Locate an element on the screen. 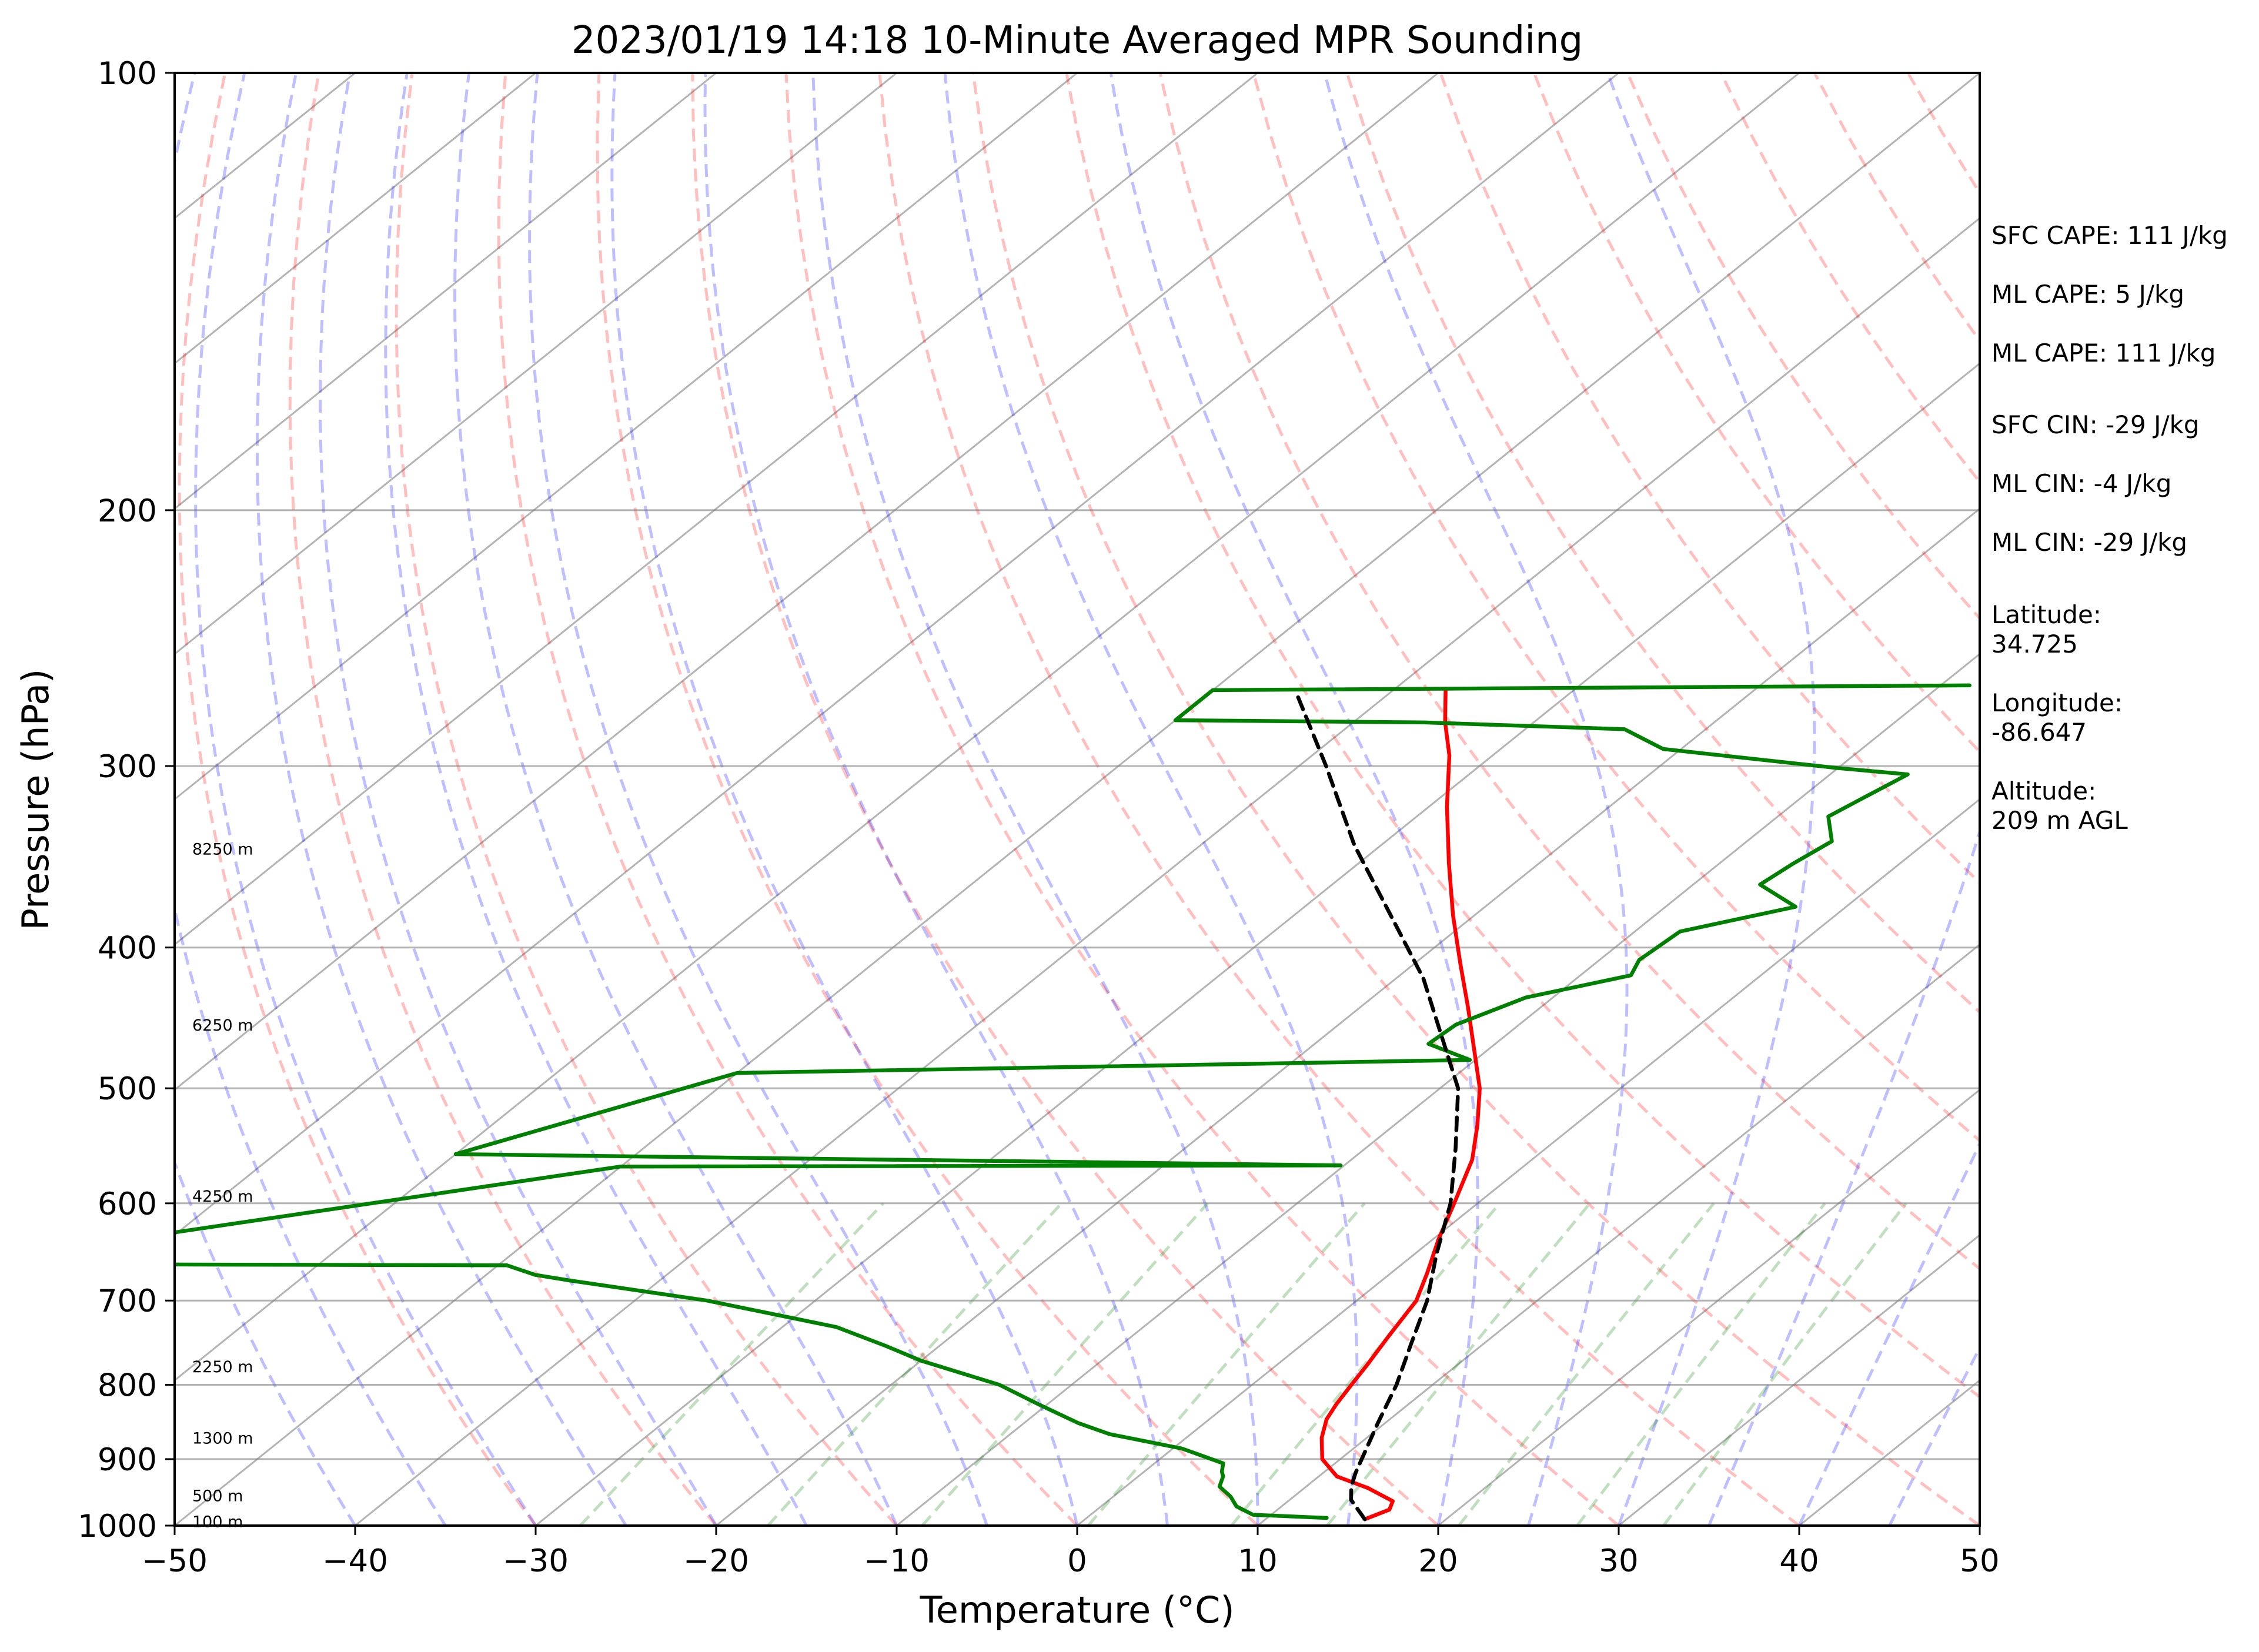 This screenshot has width=2259, height=1652. parcel-profile-line is located at coordinates (1378, 1107).